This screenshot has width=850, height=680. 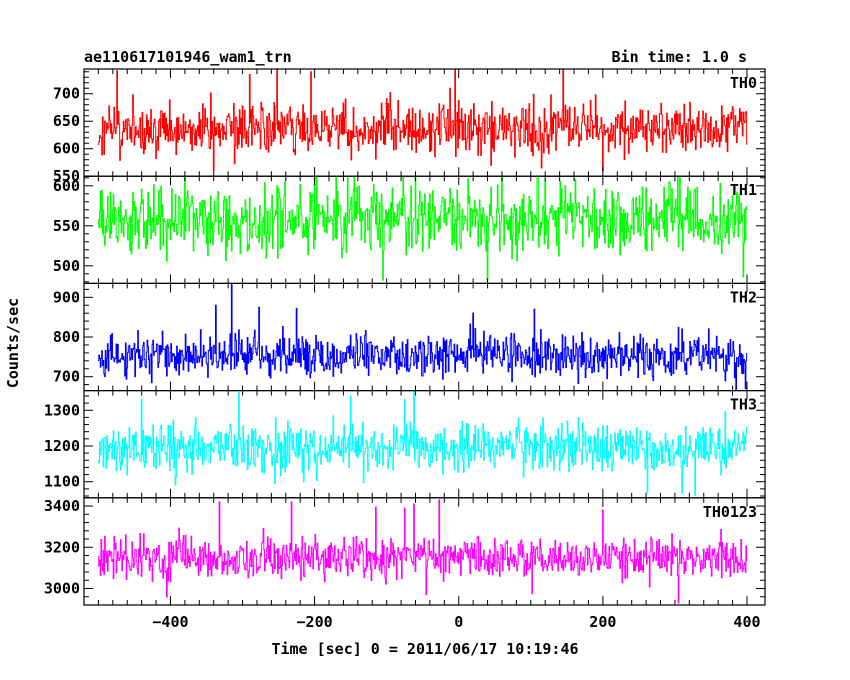 What do you see at coordinates (13, 343) in the screenshot?
I see `y-axis-label: Counts/sec` at bounding box center [13, 343].